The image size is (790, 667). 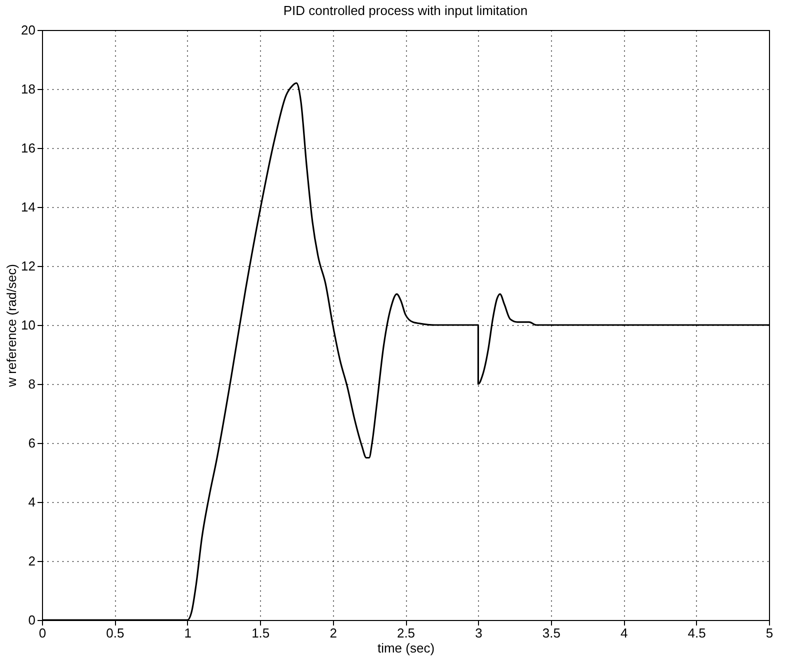 What do you see at coordinates (42, 633) in the screenshot?
I see `x-tick-label: 0` at bounding box center [42, 633].